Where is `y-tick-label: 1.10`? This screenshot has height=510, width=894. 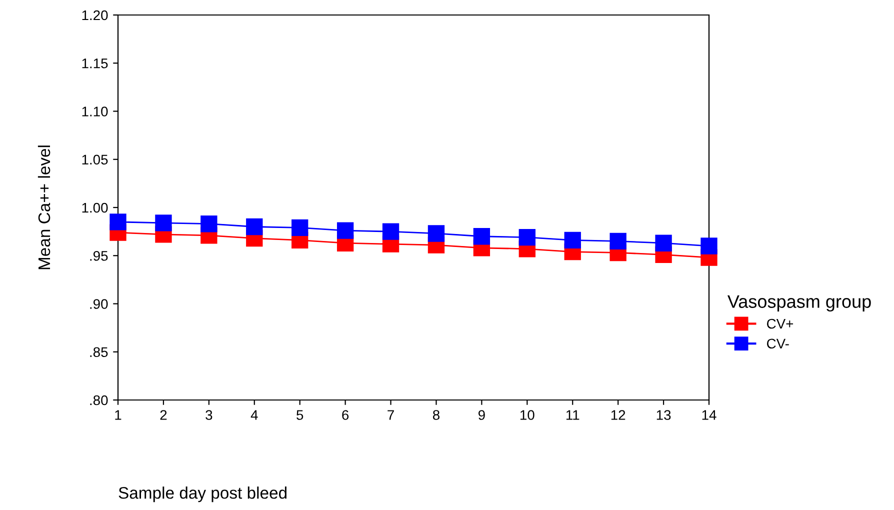 y-tick-label: 1.10 is located at coordinates (95, 111).